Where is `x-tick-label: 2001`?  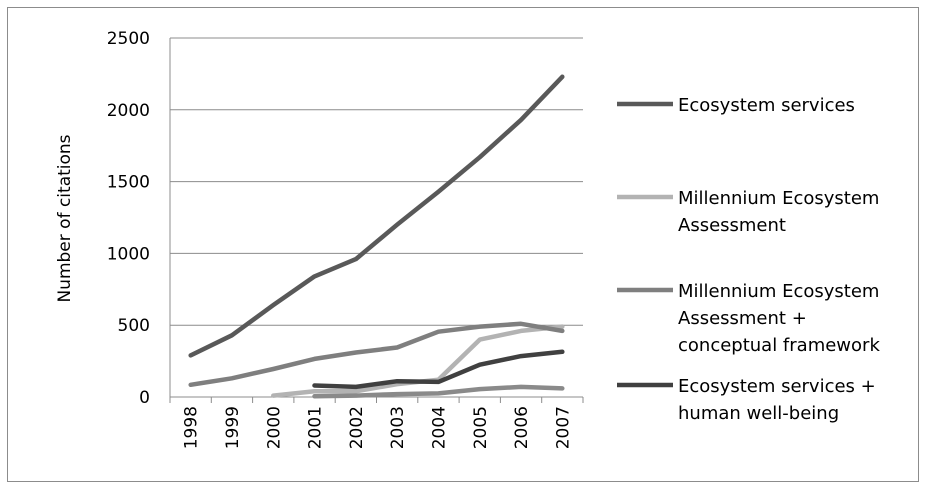
x-tick-label: 2001 is located at coordinates (316, 427).